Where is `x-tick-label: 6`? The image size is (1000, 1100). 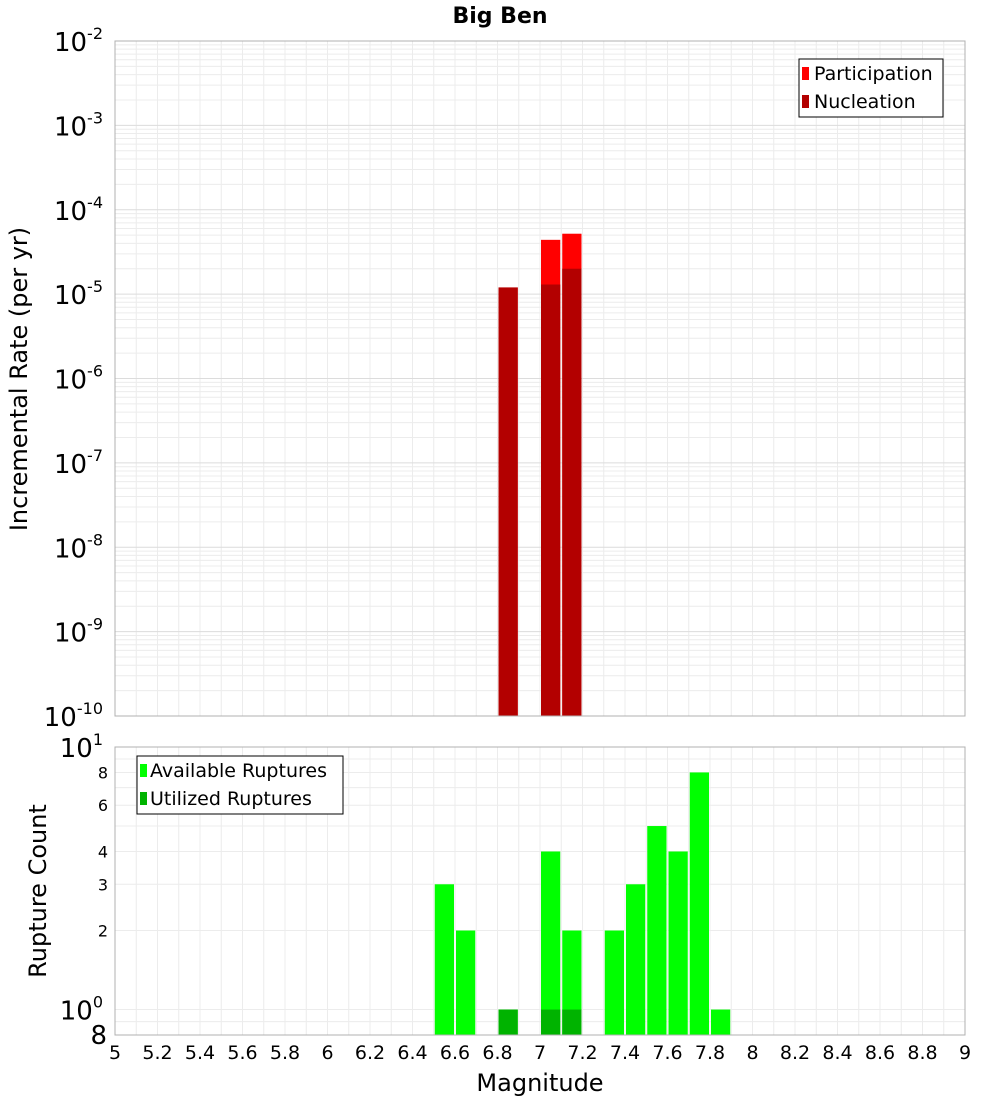 x-tick-label: 6 is located at coordinates (327, 1053).